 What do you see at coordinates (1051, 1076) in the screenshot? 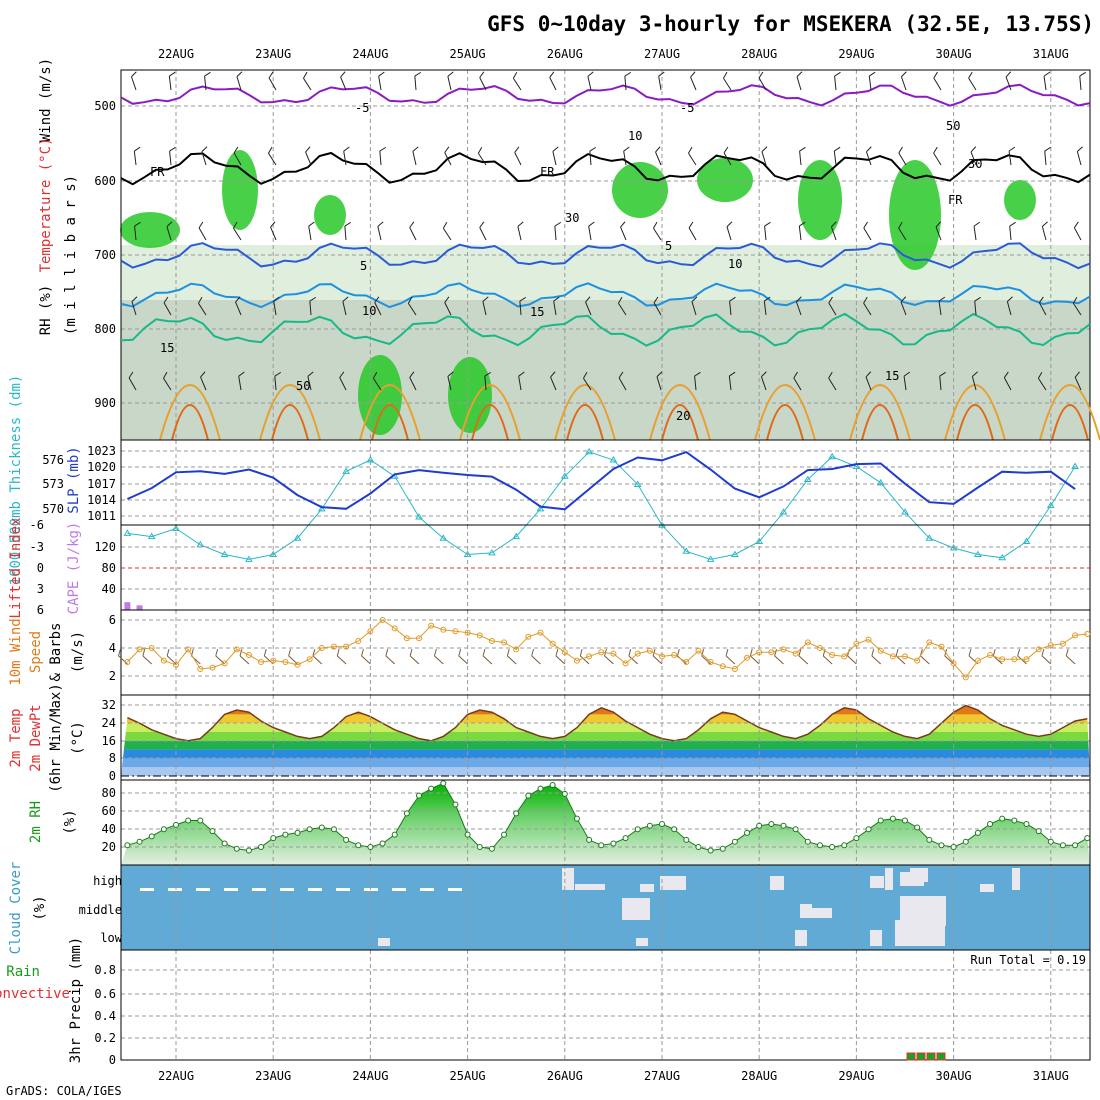
I see `bottom-date-label: 31AUG` at bounding box center [1051, 1076].